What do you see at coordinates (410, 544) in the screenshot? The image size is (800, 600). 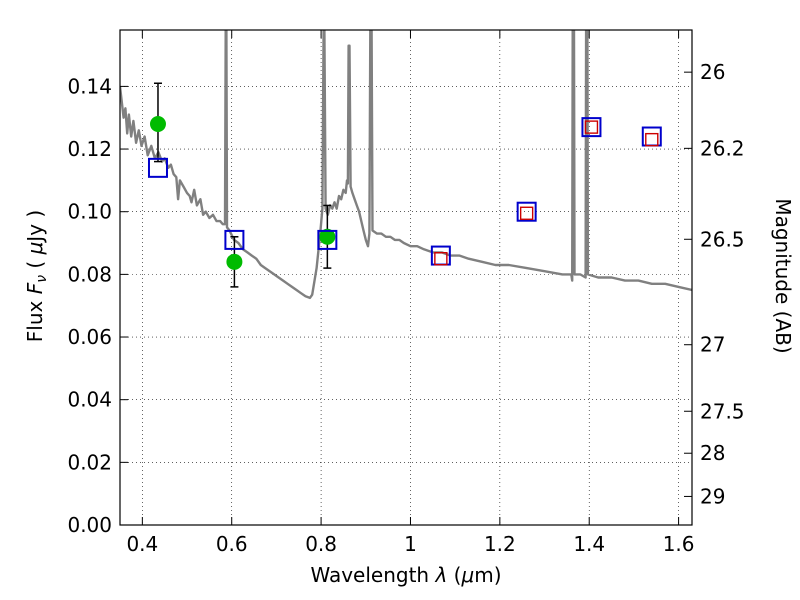 I see `x-tick-label: 1` at bounding box center [410, 544].